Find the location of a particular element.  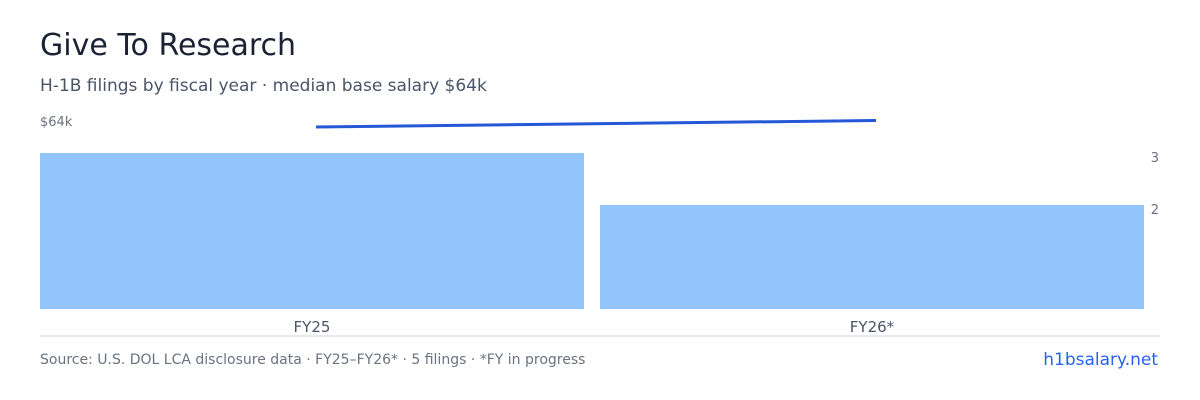

line-layer is located at coordinates (596, 124).